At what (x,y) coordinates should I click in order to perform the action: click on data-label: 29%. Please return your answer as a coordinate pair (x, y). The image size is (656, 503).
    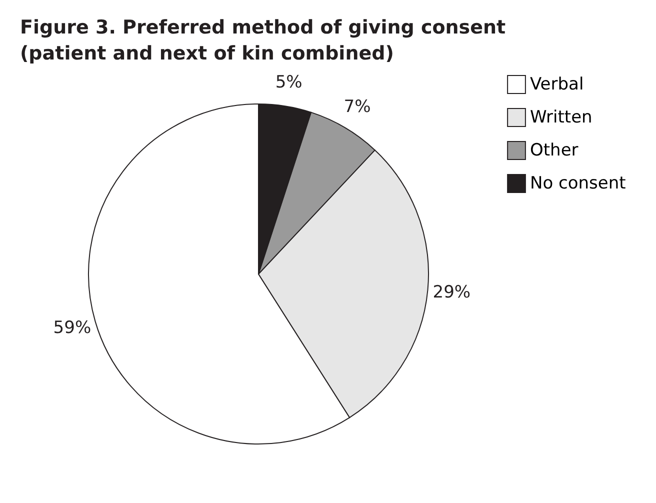
    Looking at the image, I should click on (451, 292).